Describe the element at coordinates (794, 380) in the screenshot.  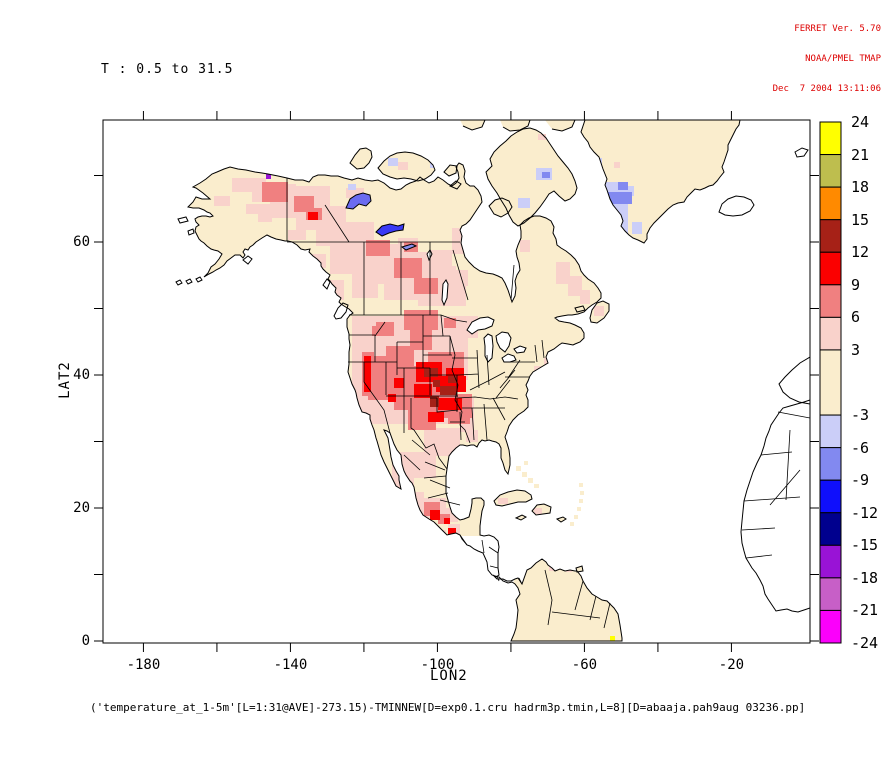
I see `iberia-outline` at that location.